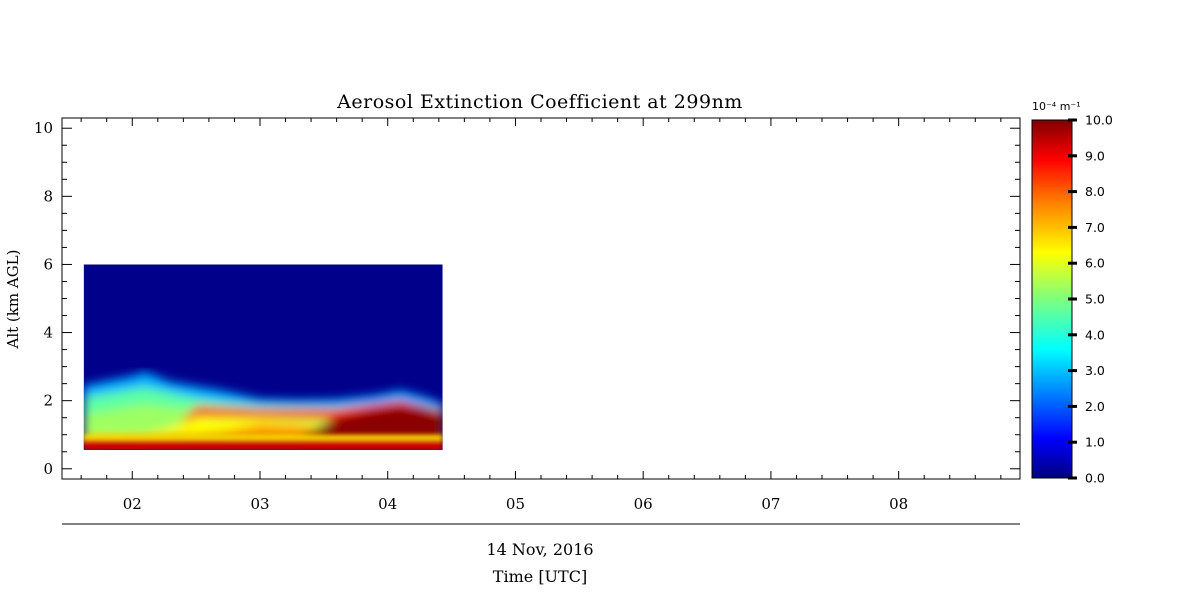 The width and height of the screenshot is (1200, 600). I want to click on heatmap-layer-surface, so click(263, 445).